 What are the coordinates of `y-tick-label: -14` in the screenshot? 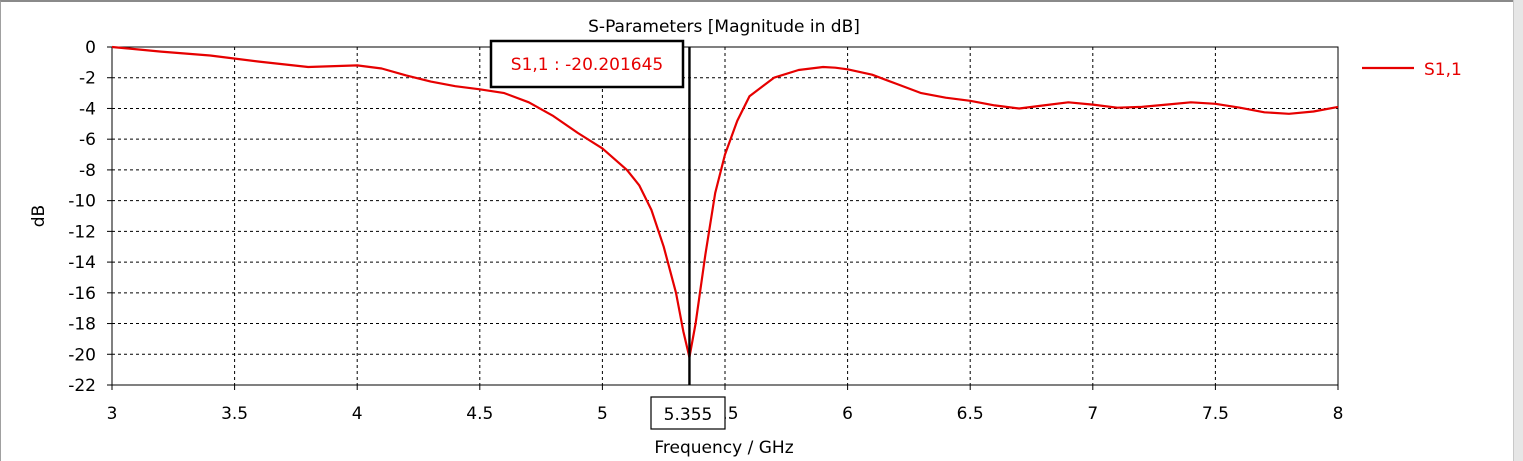 It's located at (82, 263).